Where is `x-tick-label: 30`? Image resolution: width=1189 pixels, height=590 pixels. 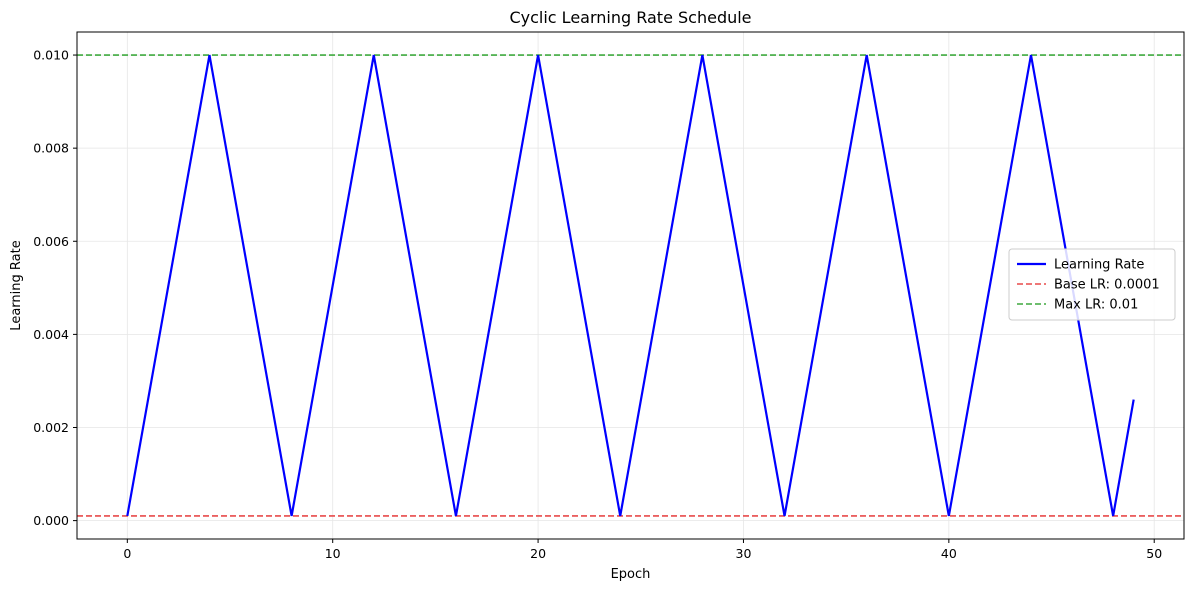
x-tick-label: 30 is located at coordinates (744, 553).